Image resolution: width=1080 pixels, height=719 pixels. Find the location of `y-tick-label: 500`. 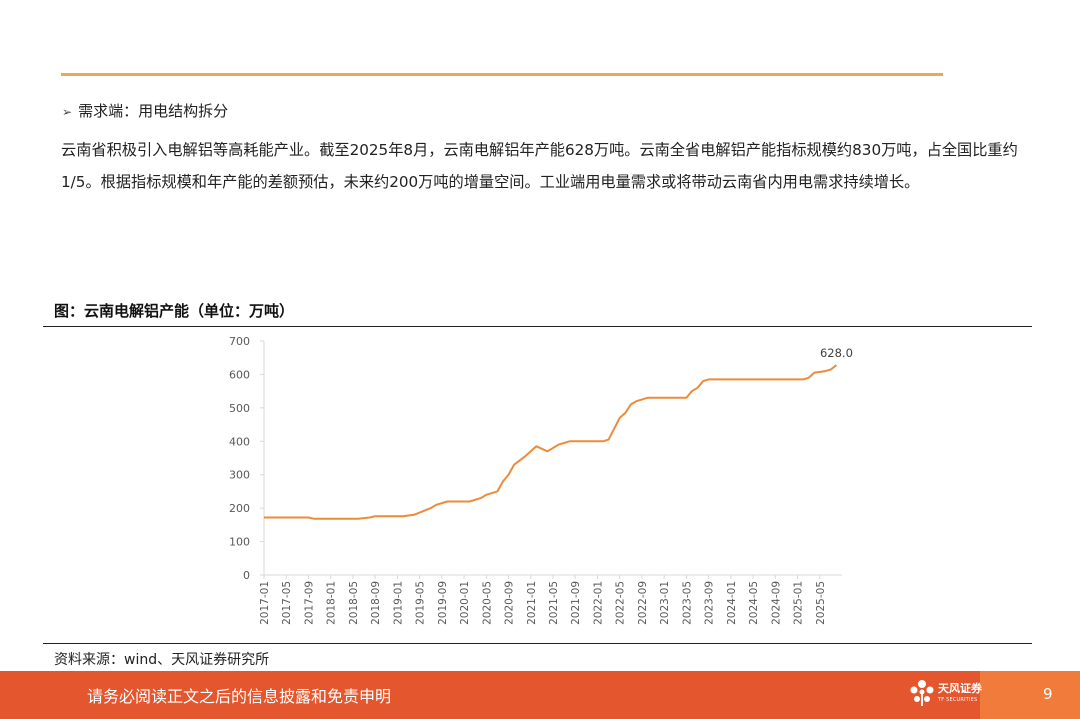

y-tick-label: 500 is located at coordinates (239, 408).